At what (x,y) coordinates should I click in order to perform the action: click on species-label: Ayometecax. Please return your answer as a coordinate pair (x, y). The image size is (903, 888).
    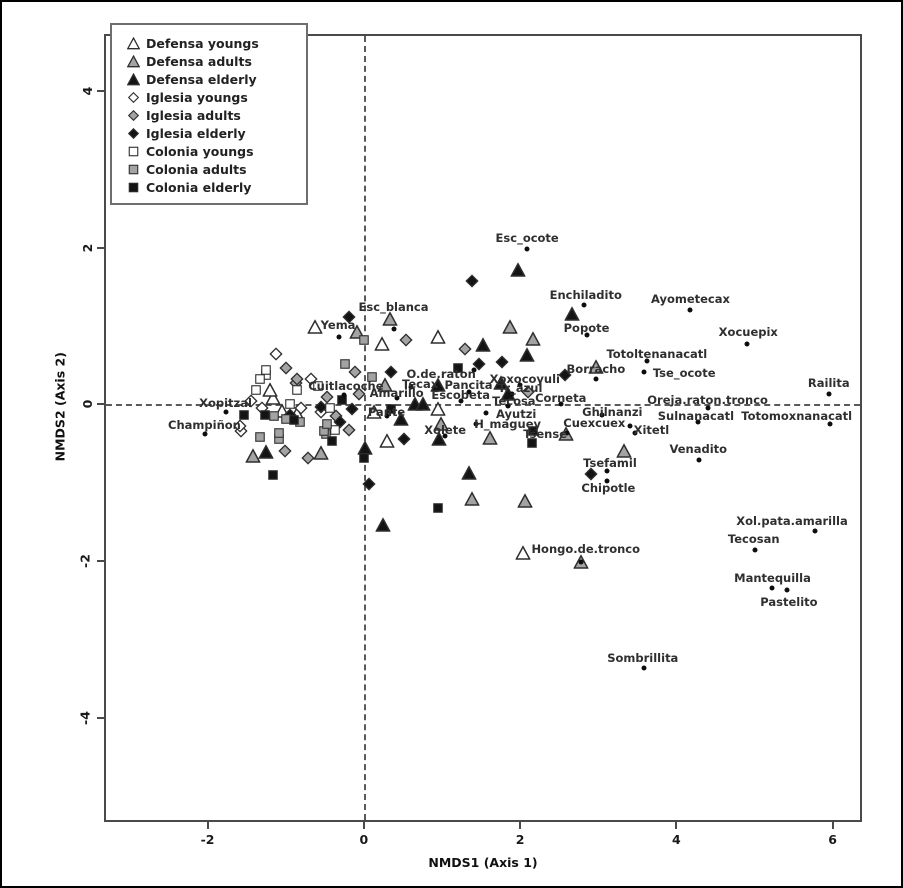
    Looking at the image, I should click on (690, 299).